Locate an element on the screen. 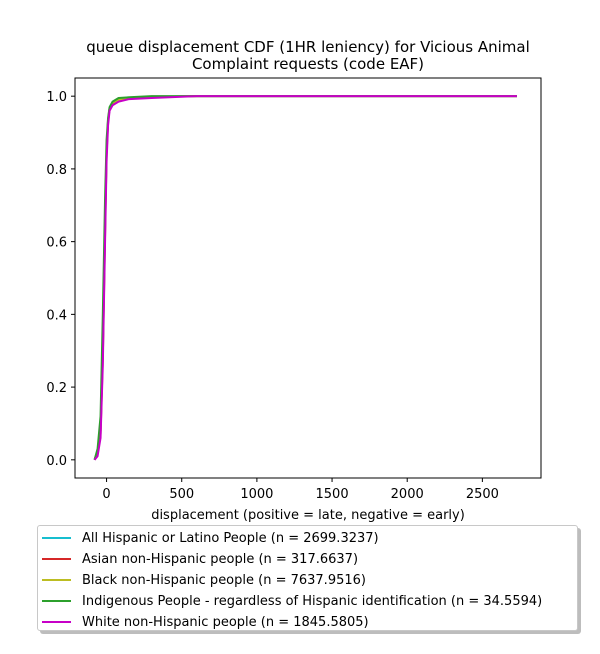  y-tick-label: 0.8 is located at coordinates (56, 170).